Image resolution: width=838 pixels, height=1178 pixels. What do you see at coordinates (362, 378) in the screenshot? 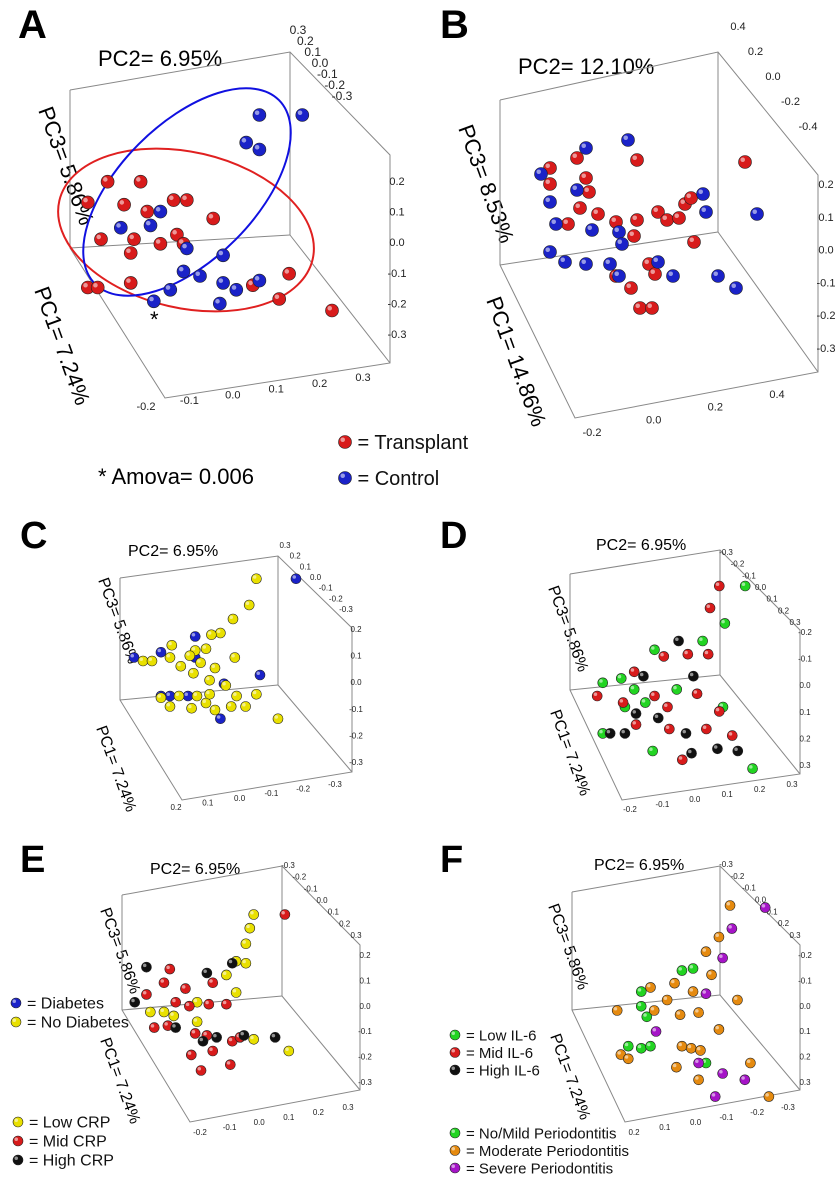
I see `panel-a-pc1-tick-label: 0.3` at bounding box center [362, 378].